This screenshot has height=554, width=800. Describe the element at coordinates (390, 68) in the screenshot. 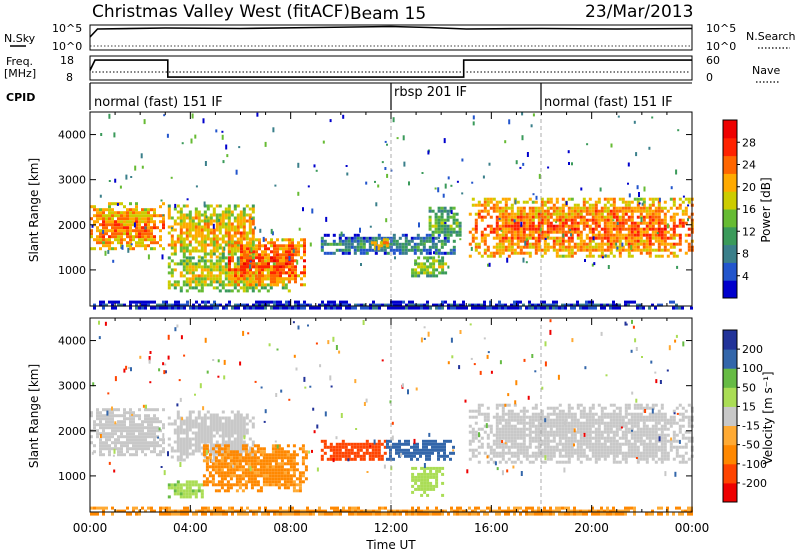

I see `freq-series` at that location.